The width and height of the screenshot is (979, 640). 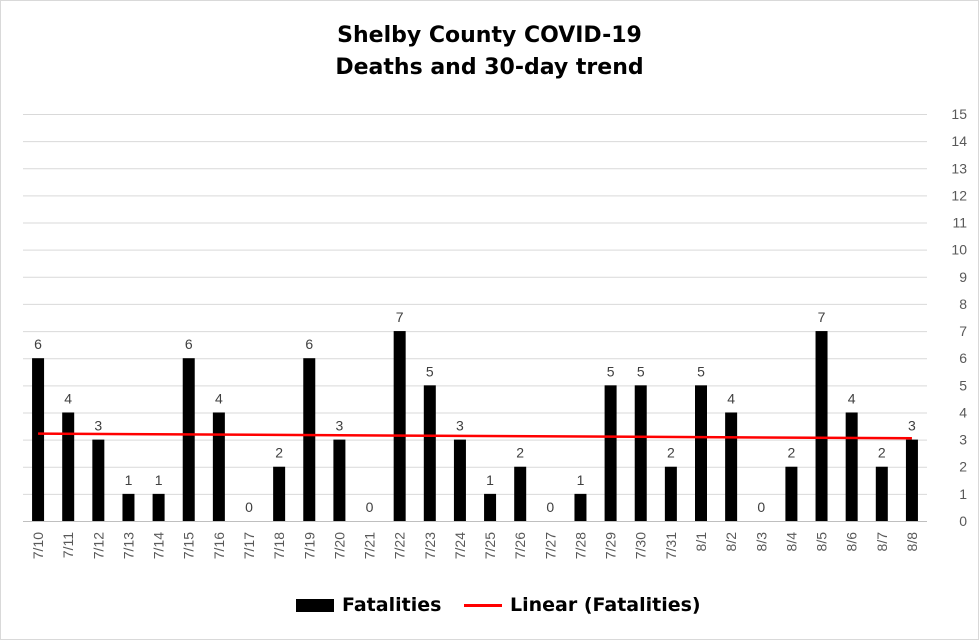 I want to click on y-tick-label: 7, so click(x=963, y=331).